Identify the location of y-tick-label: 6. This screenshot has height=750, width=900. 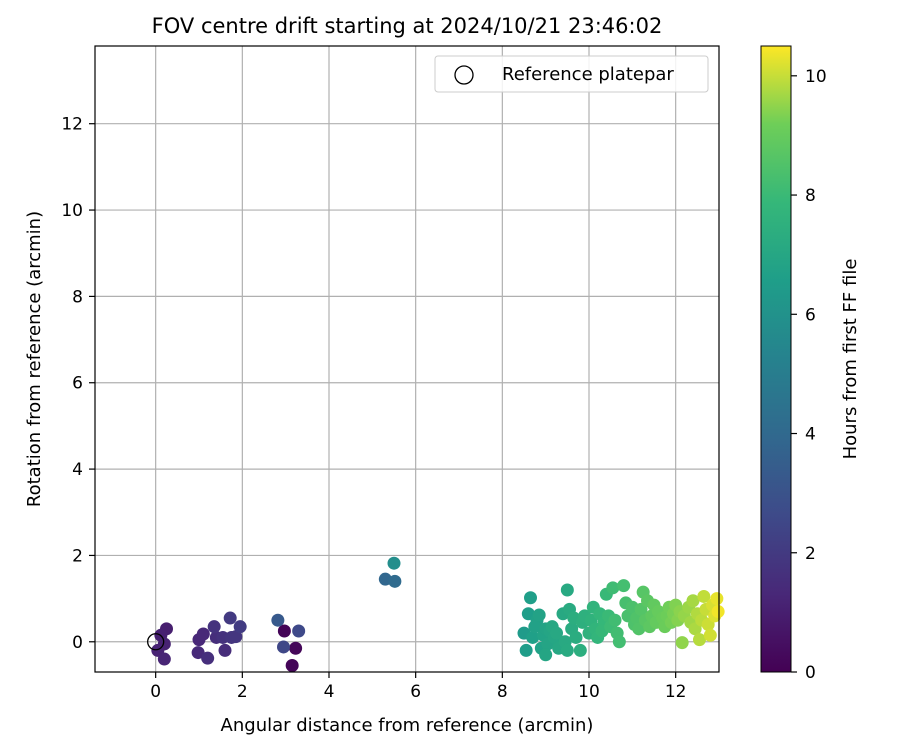
(77, 384).